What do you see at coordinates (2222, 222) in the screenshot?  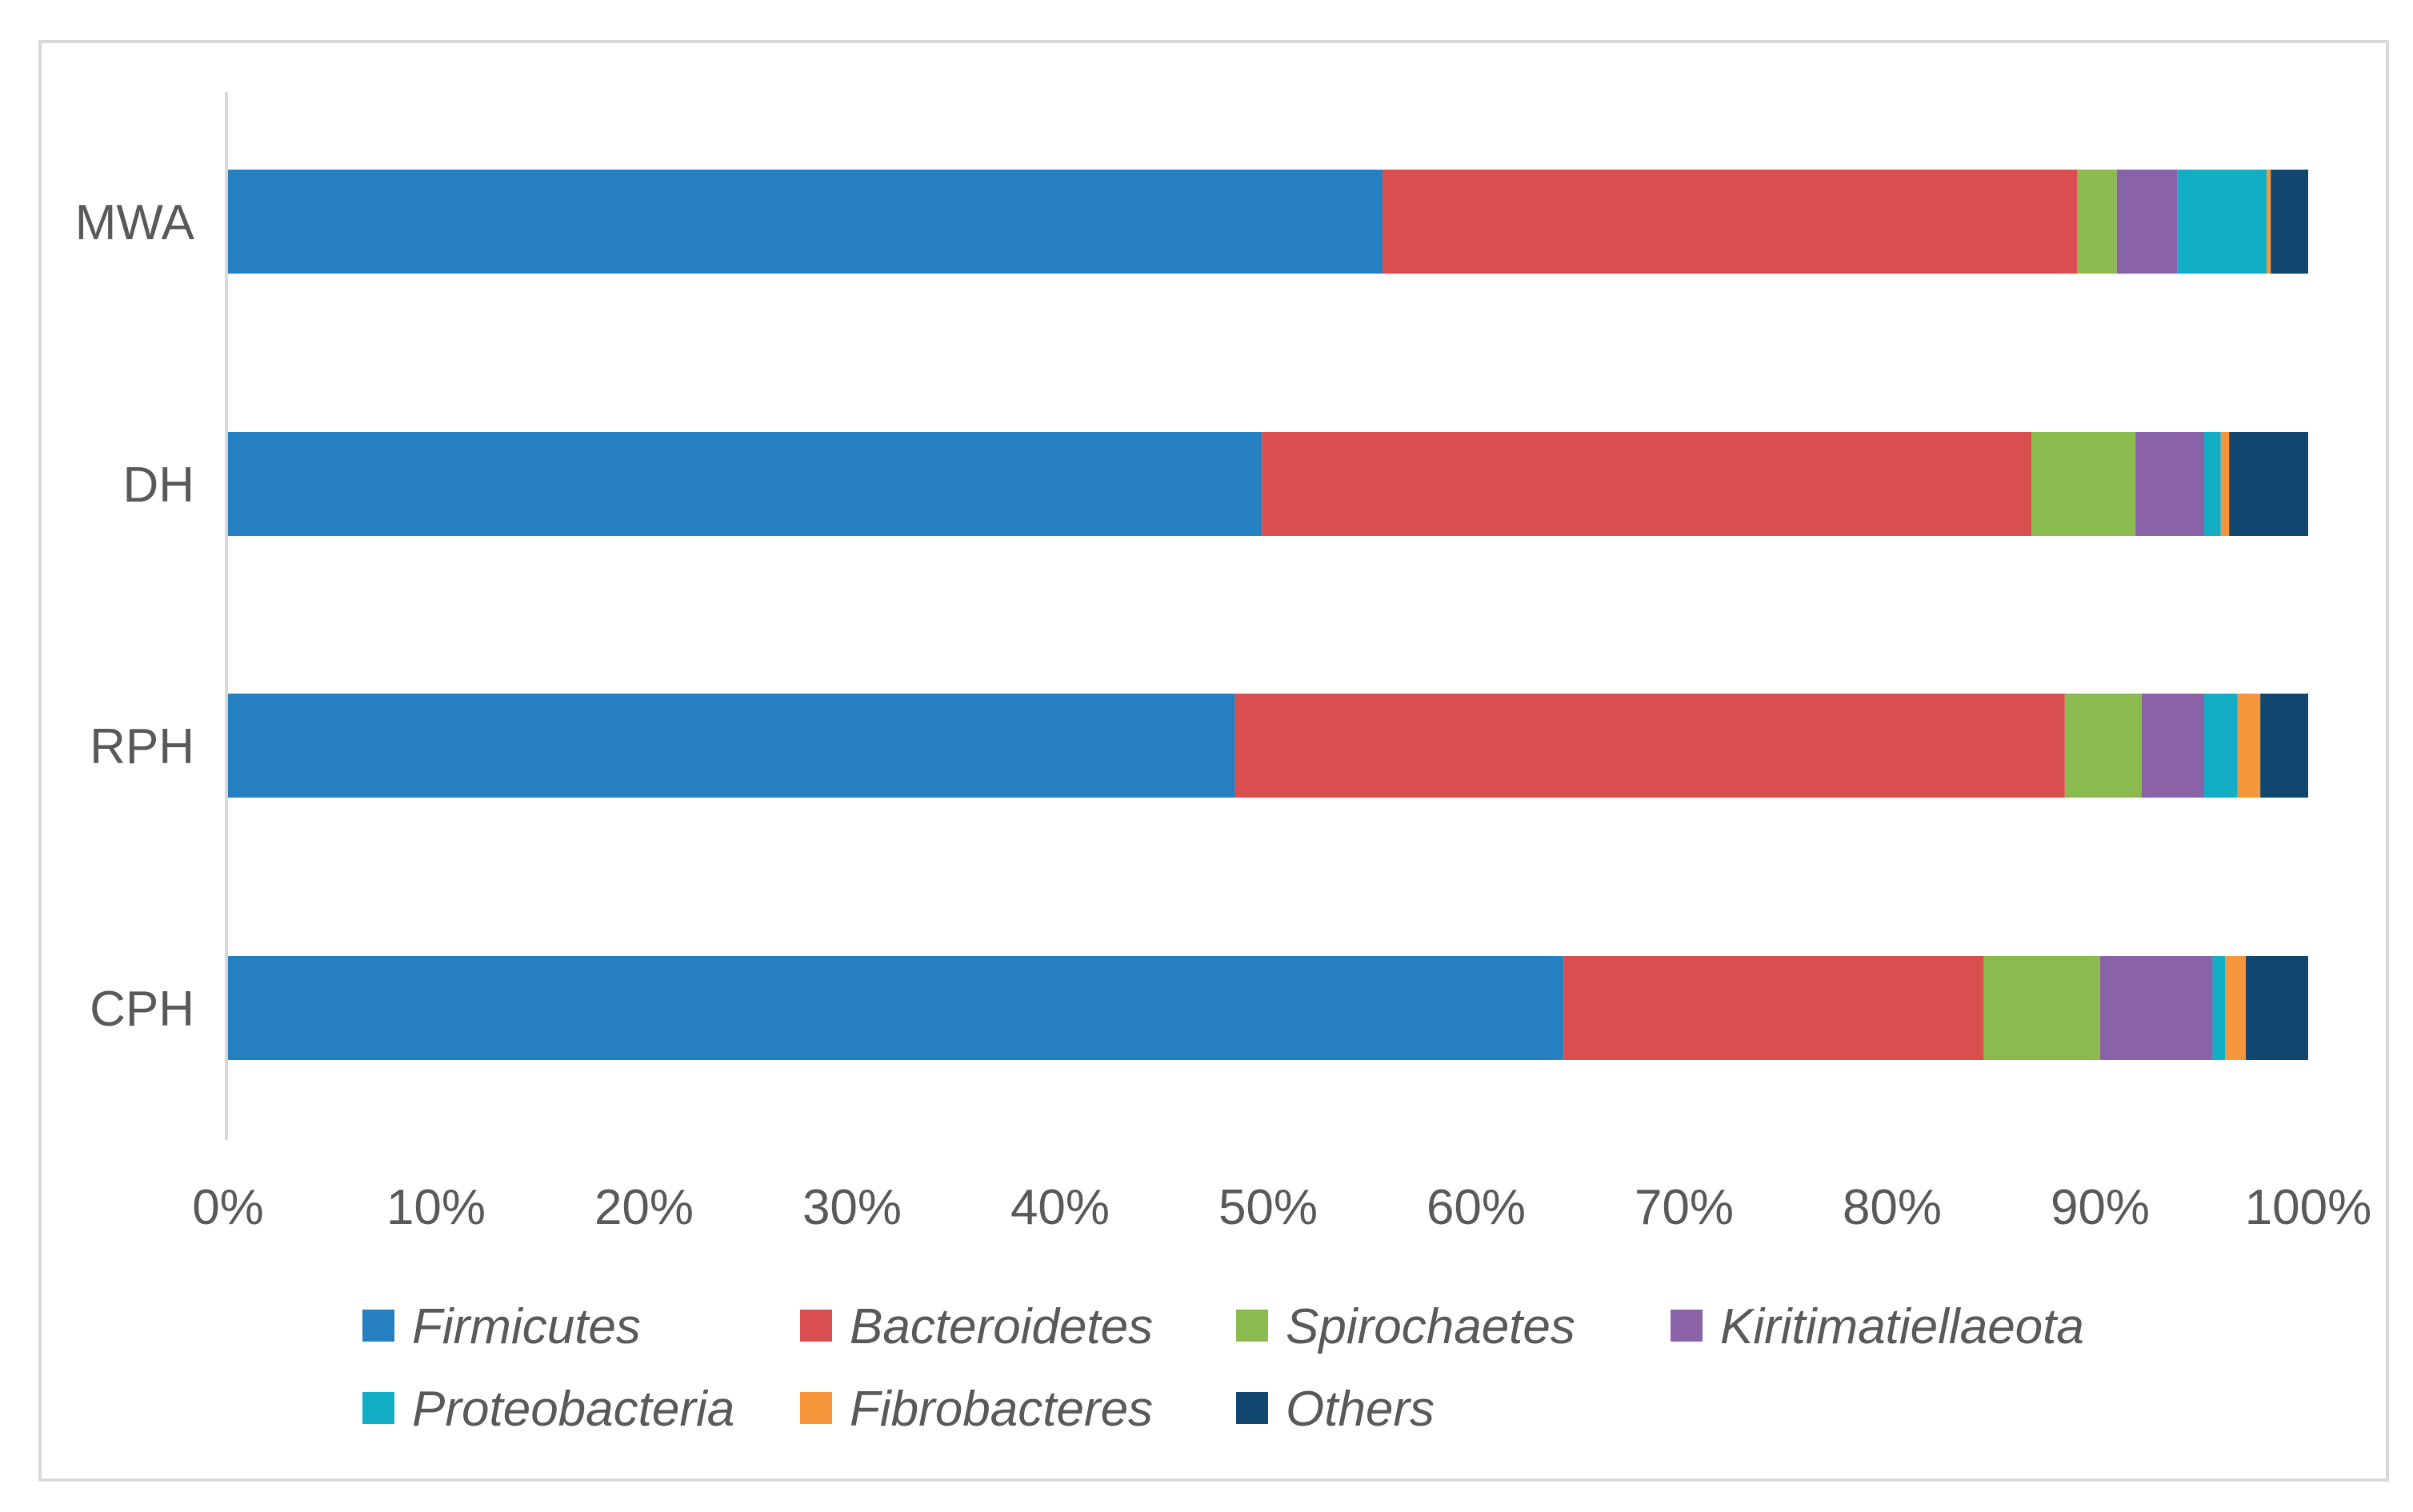 I see `bar-segment-mwa-proteobacteria` at bounding box center [2222, 222].